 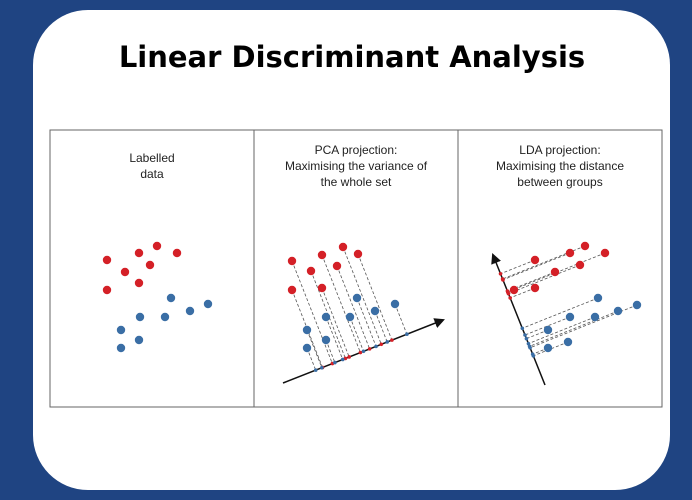 What do you see at coordinates (352, 57) in the screenshot?
I see `title: Linear Discriminant Analysis` at bounding box center [352, 57].